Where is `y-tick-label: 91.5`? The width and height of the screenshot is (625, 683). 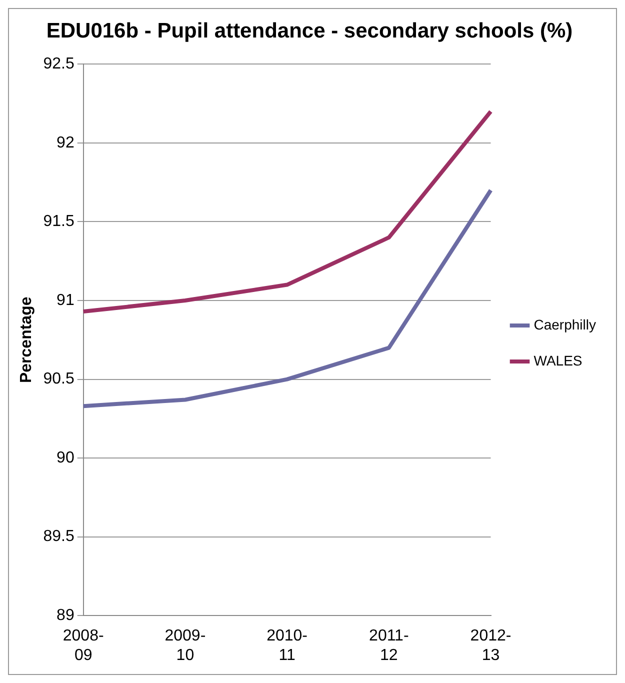 y-tick-label: 91.5 is located at coordinates (58, 221).